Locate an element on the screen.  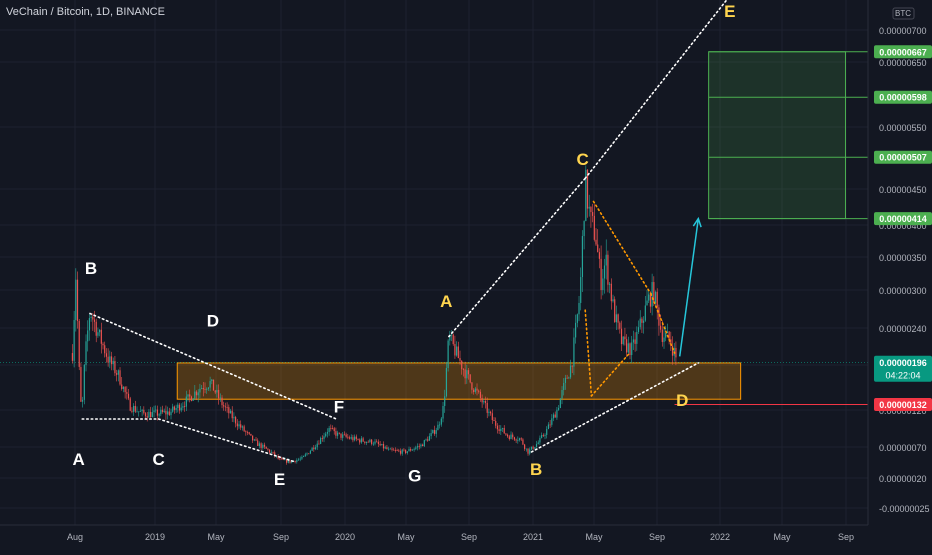
wave-label-e: E is located at coordinates (729, 11).